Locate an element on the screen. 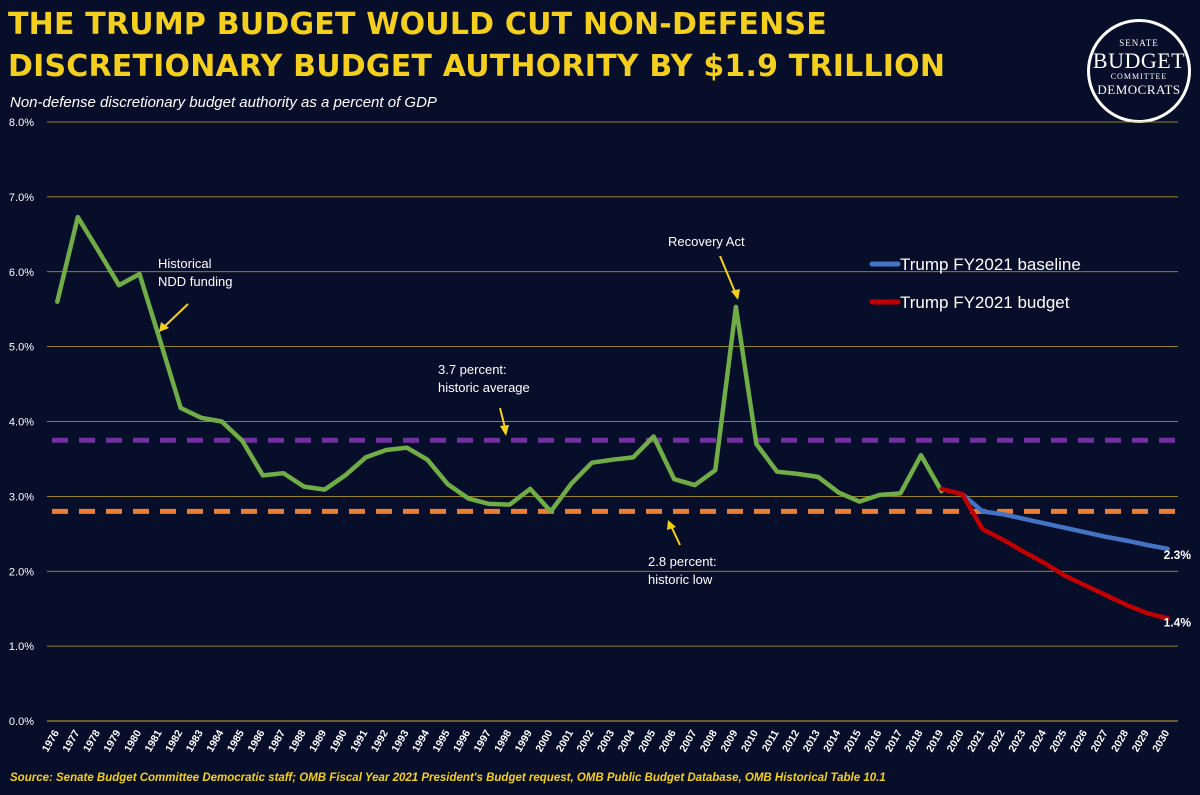 The height and width of the screenshot is (795, 1200). x-tick-label: 2011 is located at coordinates (771, 741).